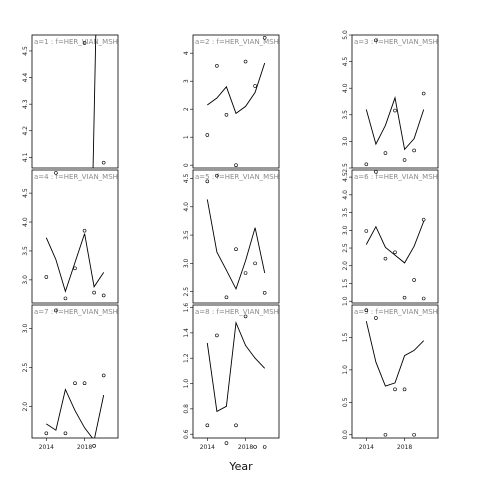  What do you see at coordinates (186, 53) in the screenshot?
I see `y-tick-label: 4` at bounding box center [186, 53].